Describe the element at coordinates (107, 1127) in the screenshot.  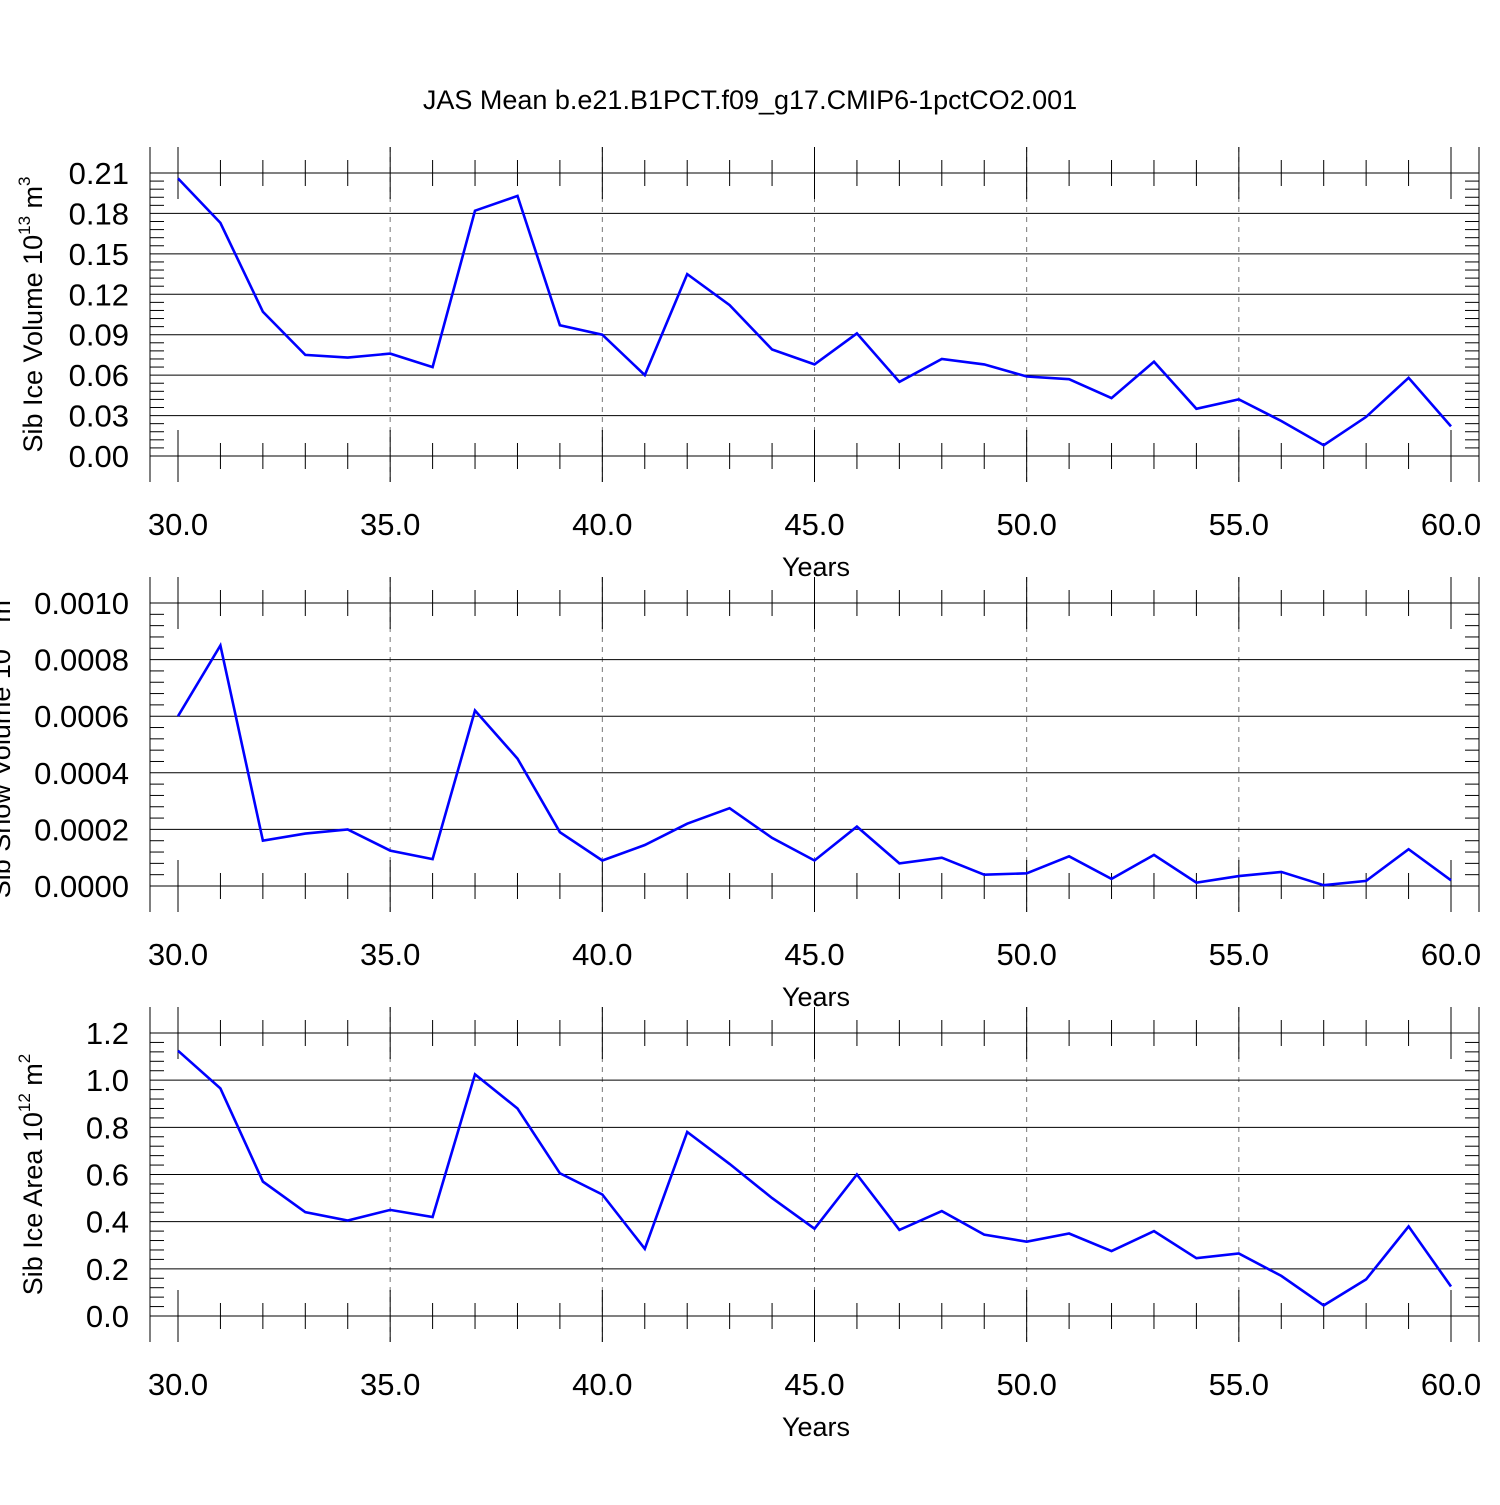
I see `y-tick-label: 0.8` at that location.